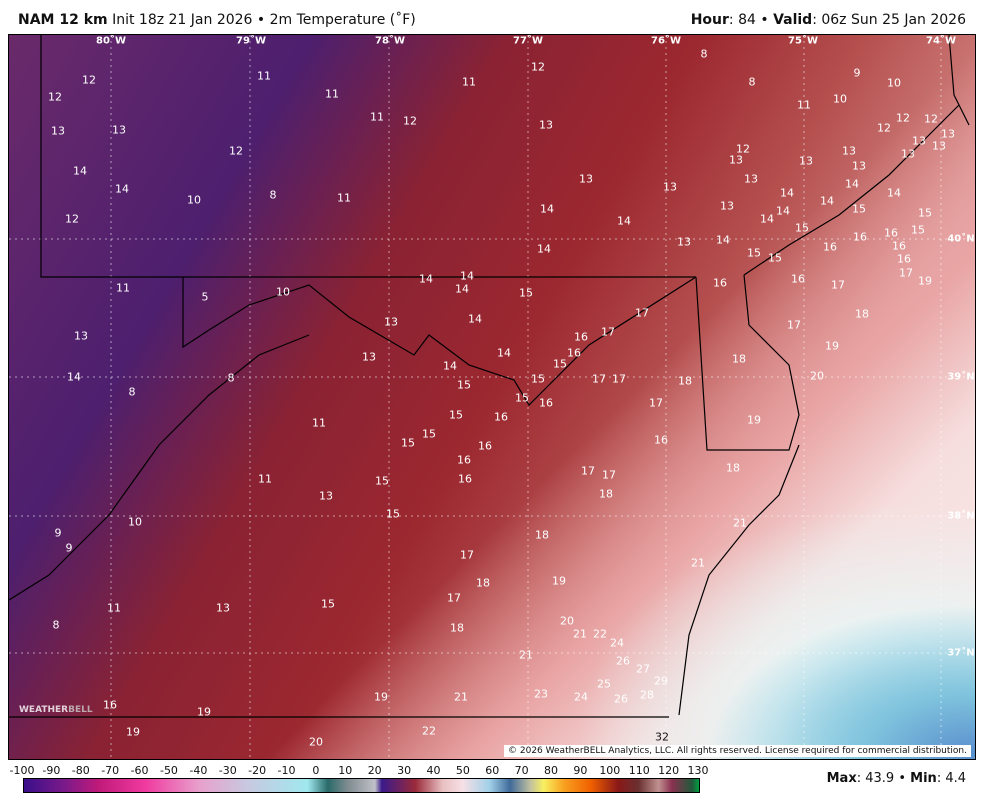 The width and height of the screenshot is (984, 808). What do you see at coordinates (22, 770) in the screenshot?
I see `colorbar-tick-label: -100` at bounding box center [22, 770].